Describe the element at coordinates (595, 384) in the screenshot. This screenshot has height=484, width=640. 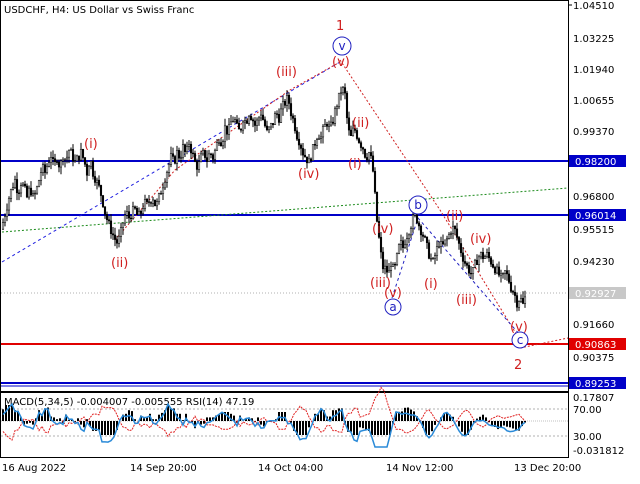
I see `price-badge-08925-label: 0.89253` at that location.